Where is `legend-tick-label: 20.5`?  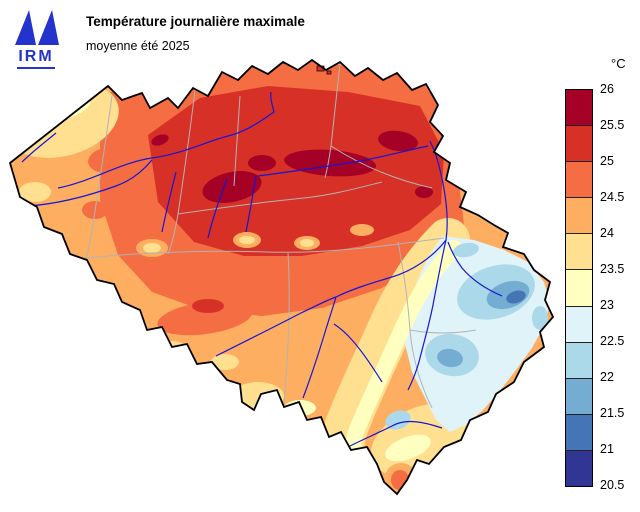
legend-tick-label: 20.5 is located at coordinates (612, 485).